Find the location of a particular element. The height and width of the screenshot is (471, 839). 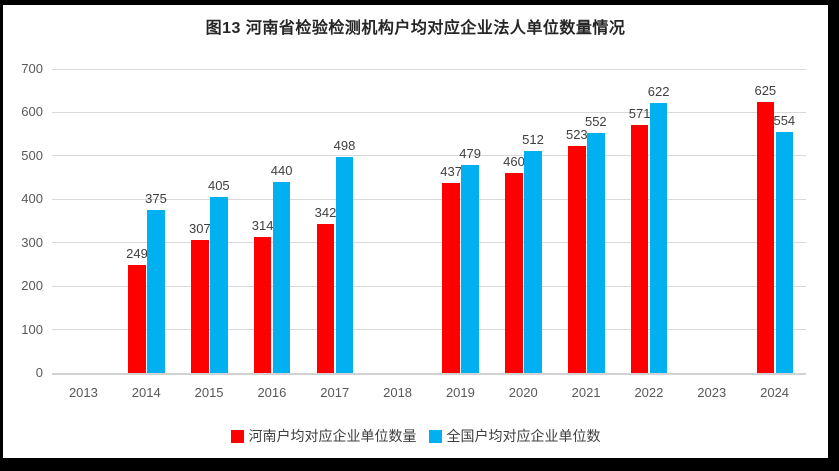

chart-title: 图13 河南省检验检测机构户均对应企业法人单位数量情况 is located at coordinates (415, 28).